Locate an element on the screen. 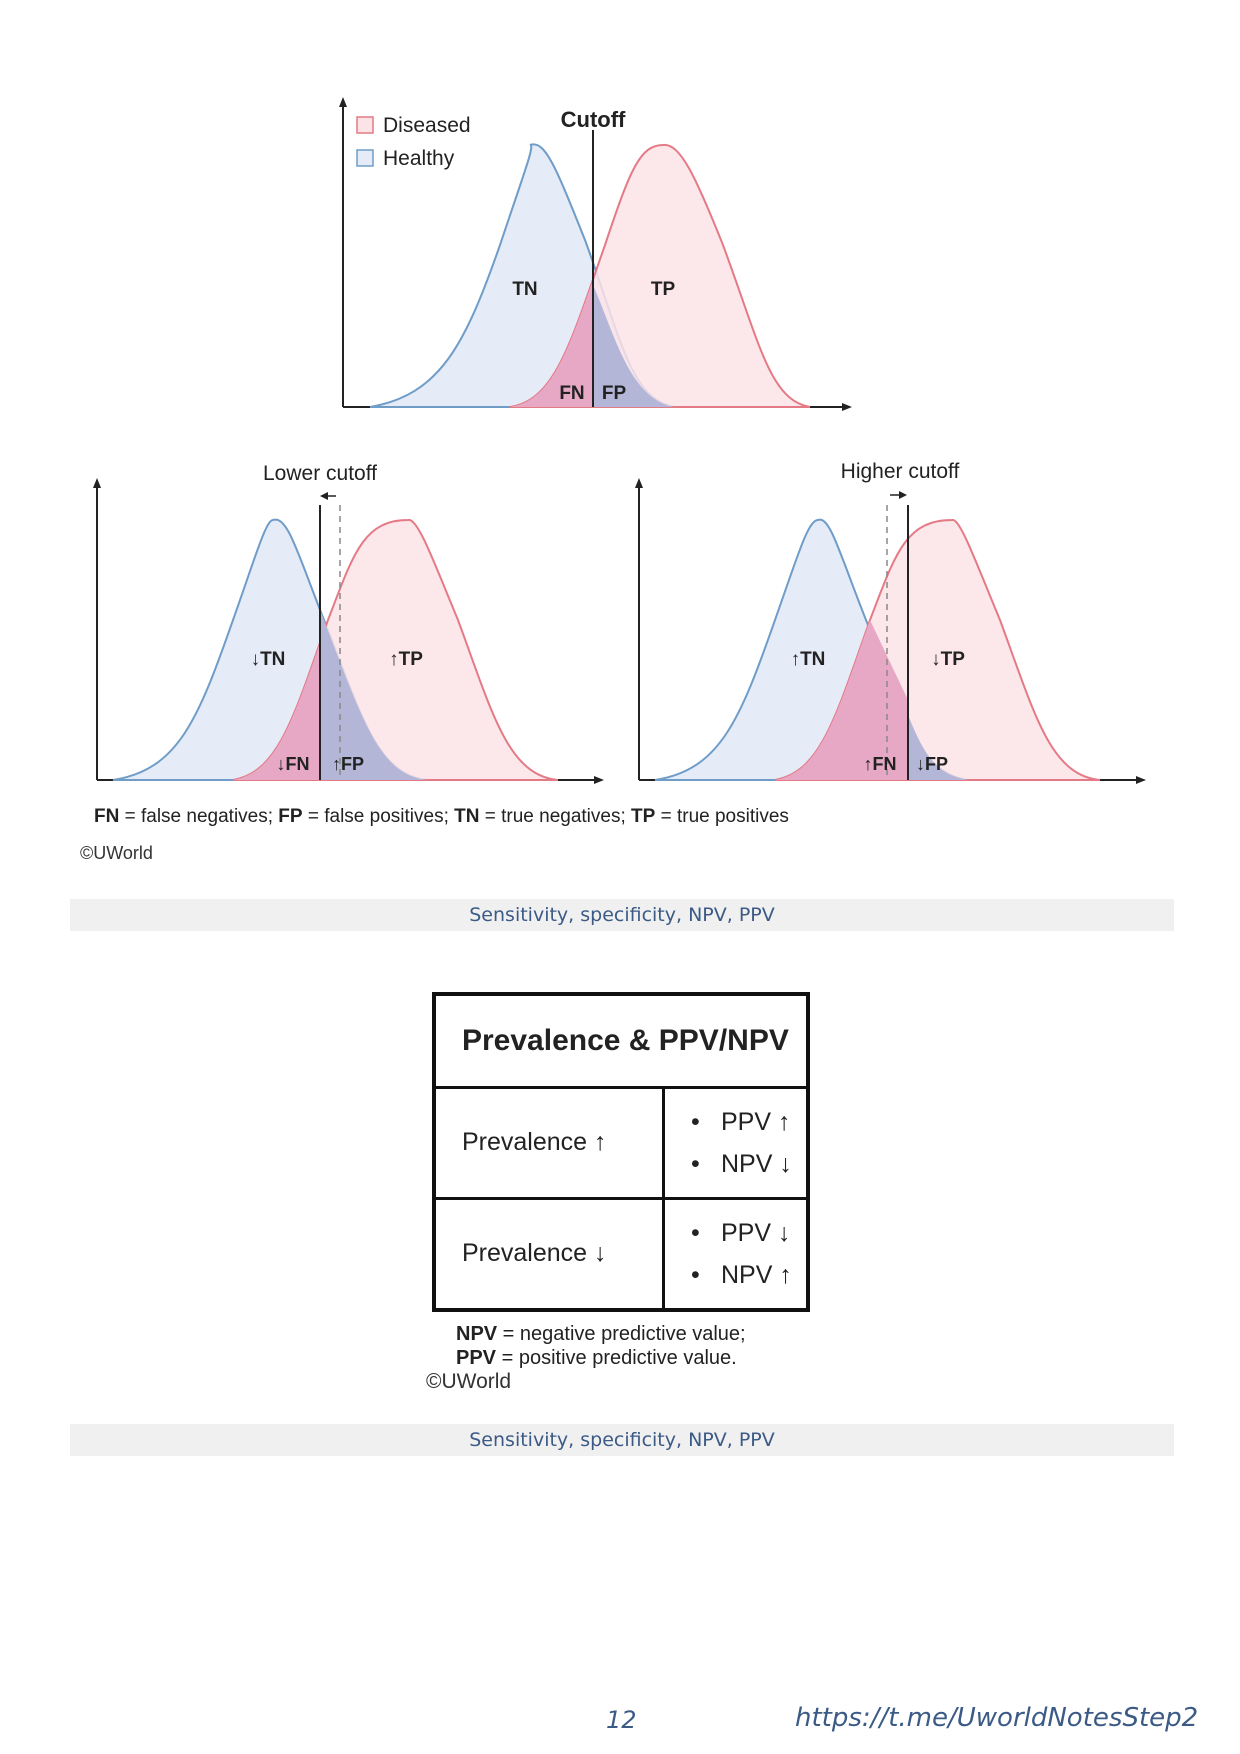 The width and height of the screenshot is (1240, 1754). tn-label: ↓TN is located at coordinates (268, 659).